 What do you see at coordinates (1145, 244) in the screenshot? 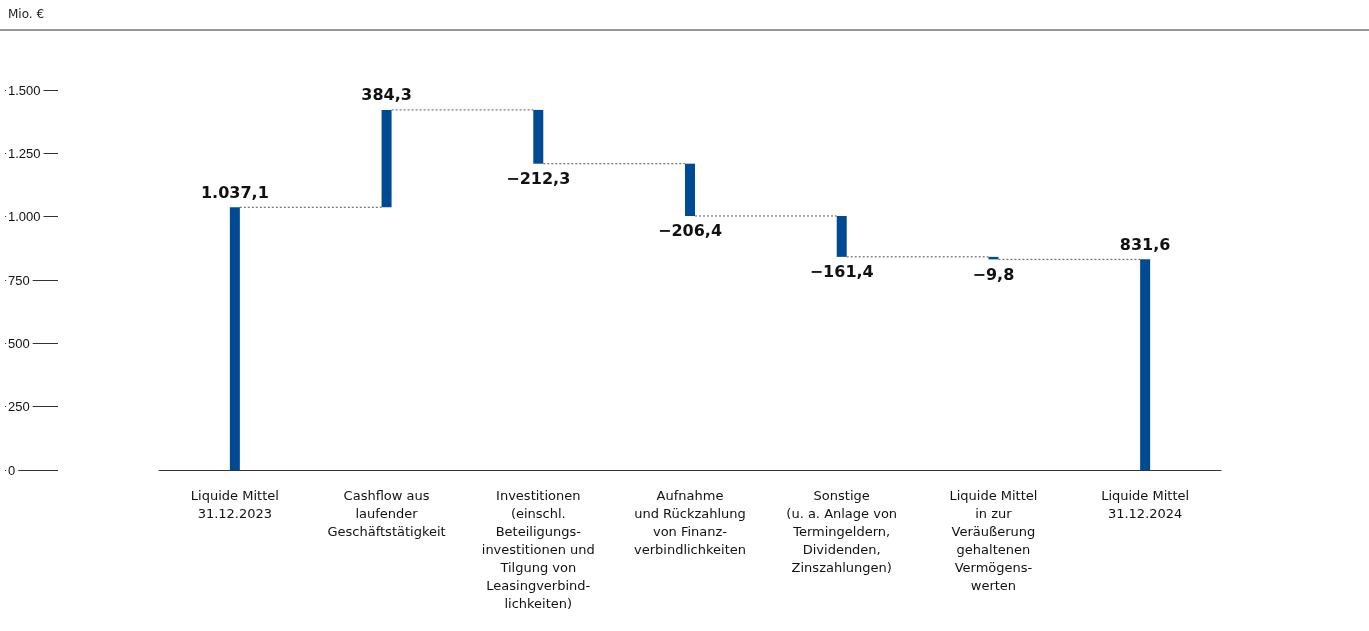
I see `data-label: 831,6` at bounding box center [1145, 244].